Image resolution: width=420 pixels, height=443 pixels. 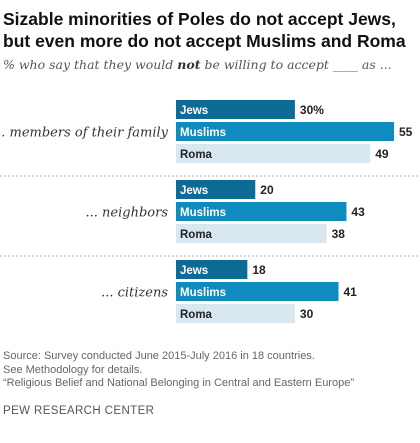 What do you see at coordinates (382, 154) in the screenshot?
I see `bar-value-label: 49` at bounding box center [382, 154].